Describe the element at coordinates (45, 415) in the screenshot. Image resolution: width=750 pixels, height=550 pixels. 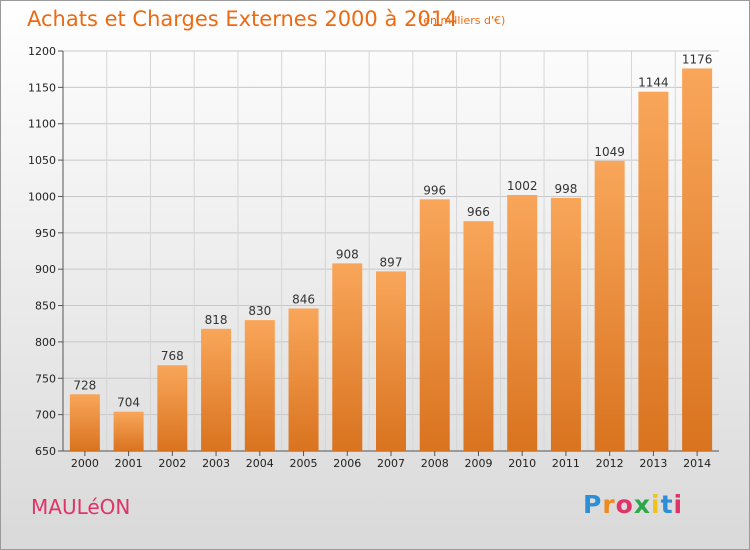
I see `y-tick-label: 700` at that location.